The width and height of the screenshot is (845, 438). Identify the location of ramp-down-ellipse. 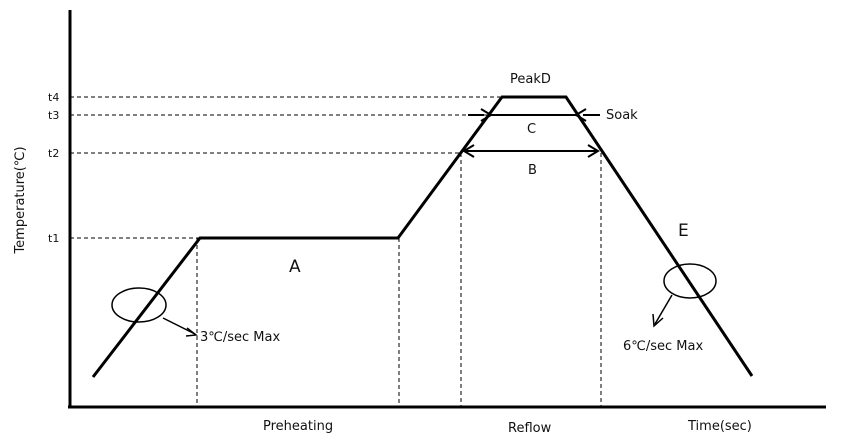
(690, 281).